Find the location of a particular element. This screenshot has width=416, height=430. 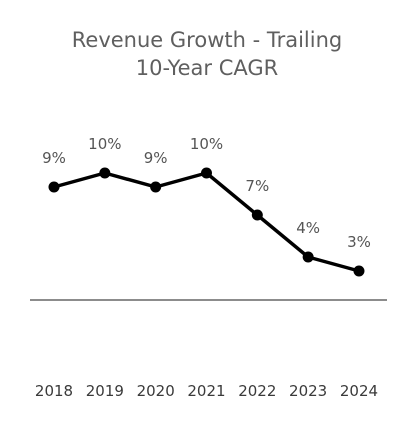

x-tick-label-2021: 2021 is located at coordinates (206, 391).